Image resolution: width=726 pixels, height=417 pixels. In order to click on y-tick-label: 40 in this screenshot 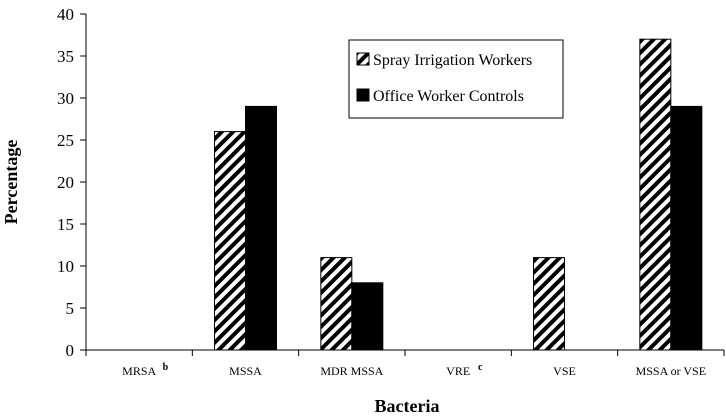, I will do `click(65, 14)`.